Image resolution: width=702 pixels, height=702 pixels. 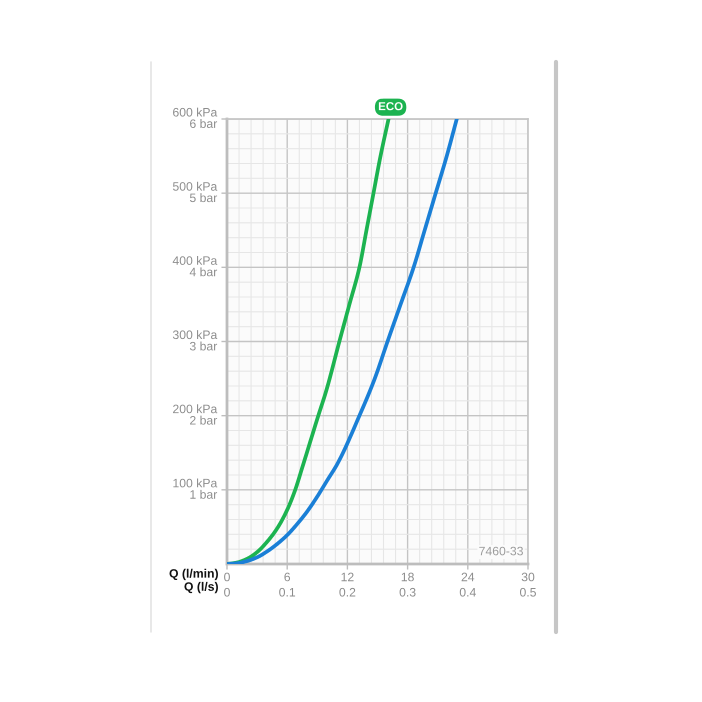 I want to click on x-tick-label: 6, so click(x=287, y=577).